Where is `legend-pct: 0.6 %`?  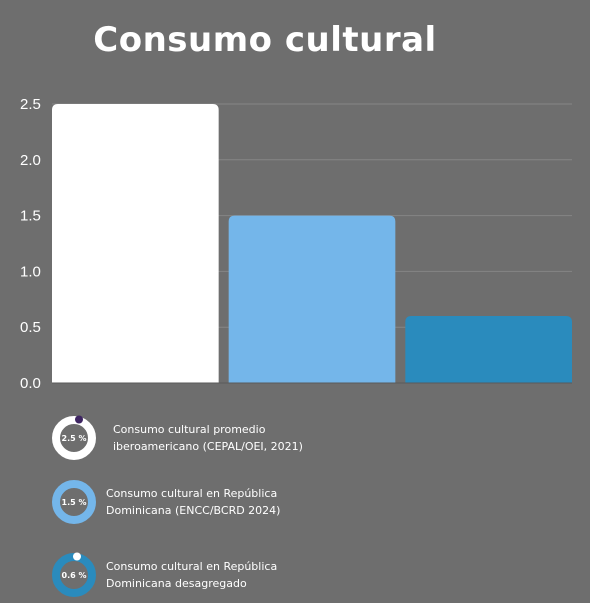
legend-pct: 0.6 % is located at coordinates (74, 575).